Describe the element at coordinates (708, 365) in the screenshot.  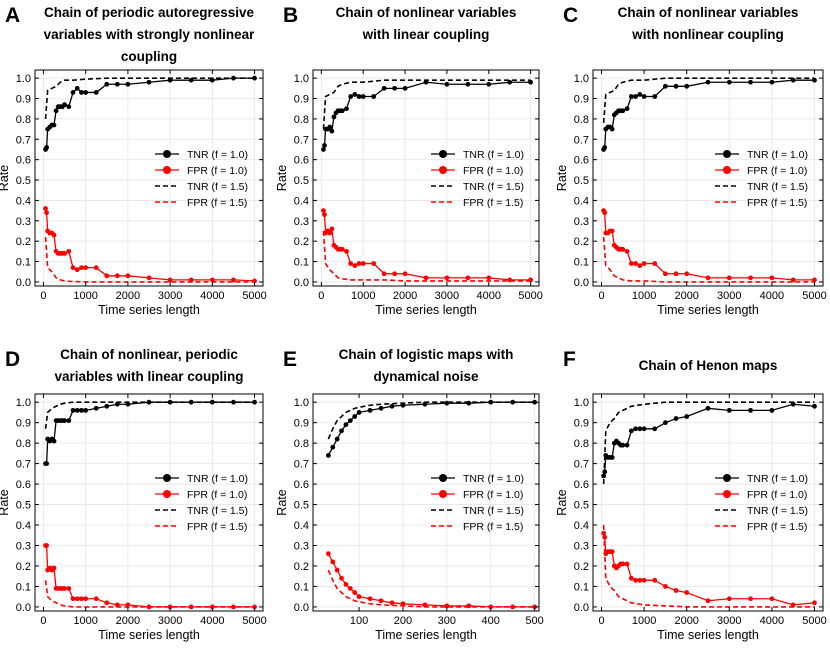
I see `chart-title-line: Chain of Henon maps` at that location.